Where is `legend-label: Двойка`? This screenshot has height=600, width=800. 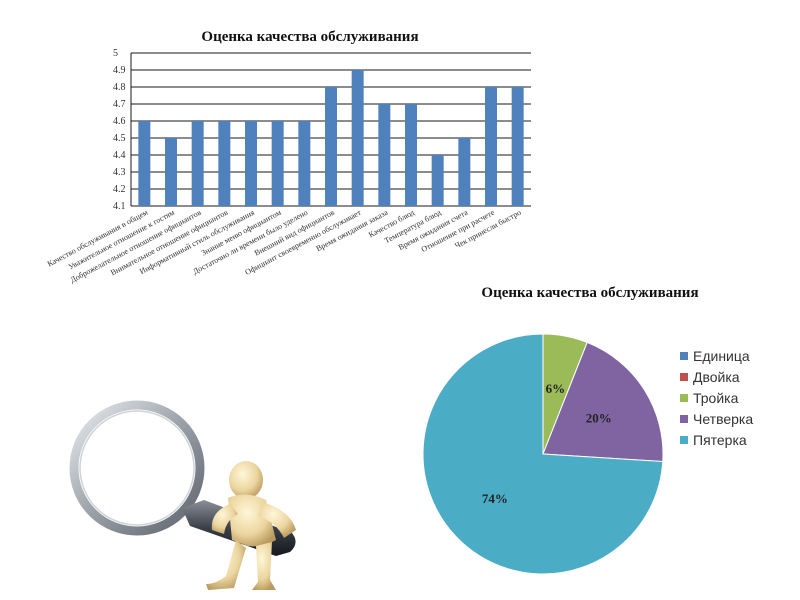
legend-label: Двойка is located at coordinates (716, 376).